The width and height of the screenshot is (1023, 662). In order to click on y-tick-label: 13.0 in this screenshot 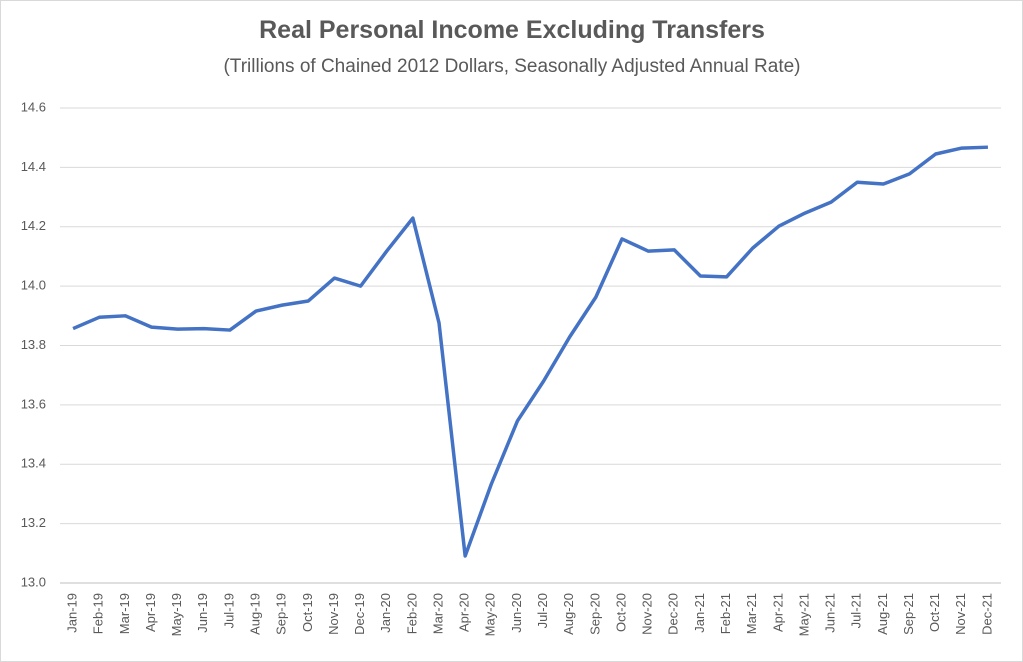, I will do `click(33, 581)`.